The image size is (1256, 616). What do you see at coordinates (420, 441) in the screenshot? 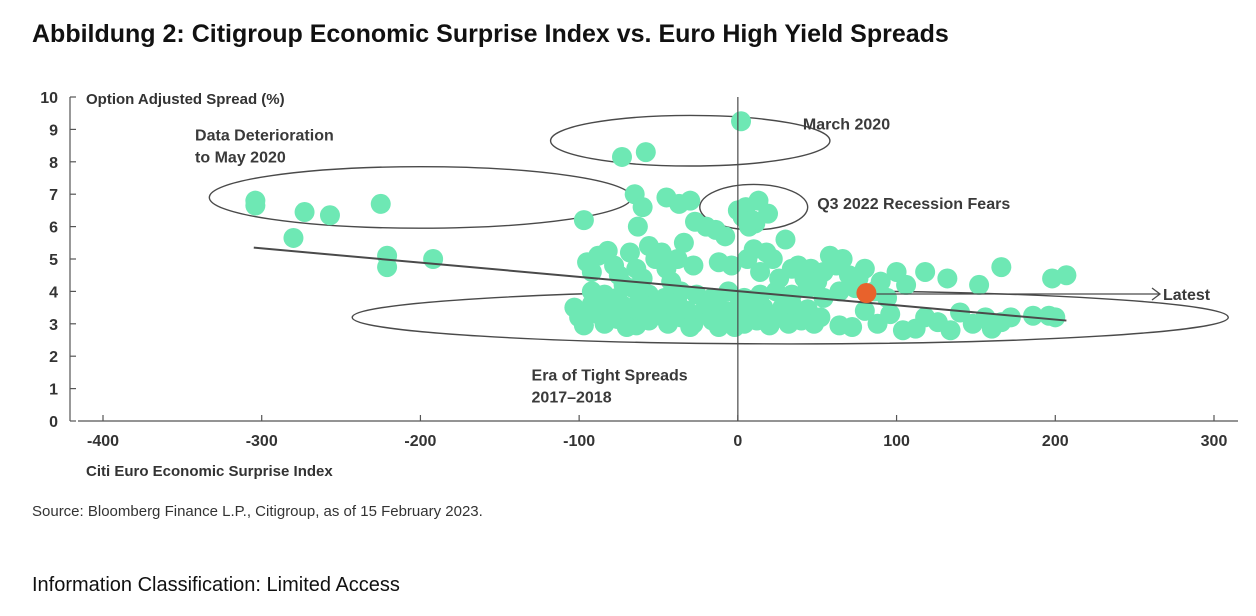
I see `x-tick-label: -200` at bounding box center [420, 441].